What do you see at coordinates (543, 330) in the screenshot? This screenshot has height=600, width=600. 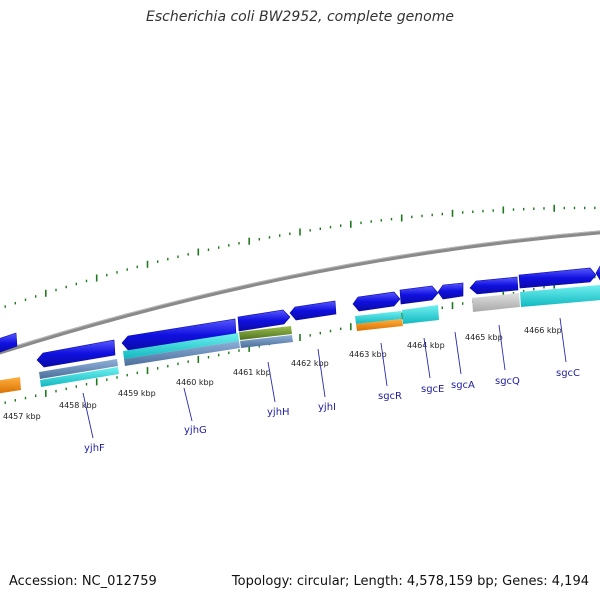 I see `kbp-label: 4466 kbp` at bounding box center [543, 330].